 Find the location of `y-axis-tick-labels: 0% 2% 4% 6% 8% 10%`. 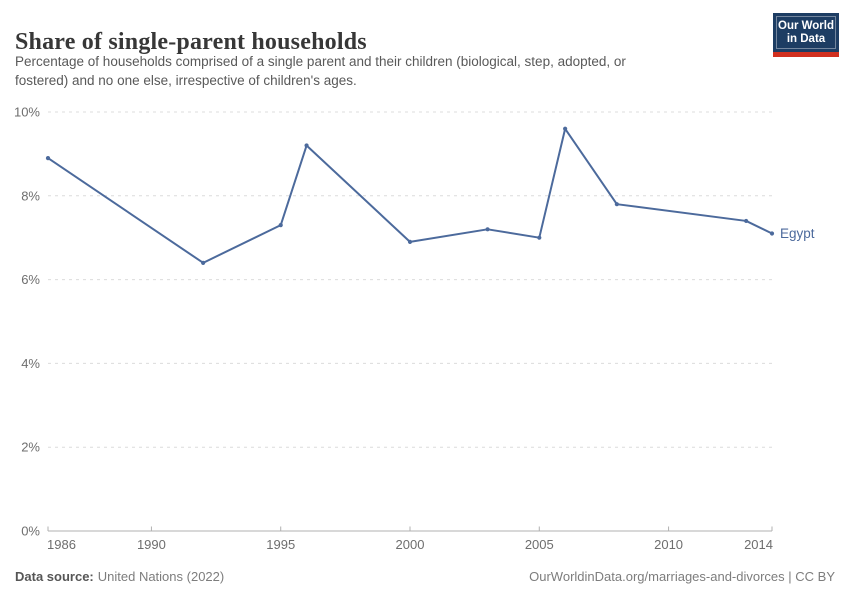

y-axis-tick-labels: 0% 2% 4% 6% 8% 10% is located at coordinates (27, 322).